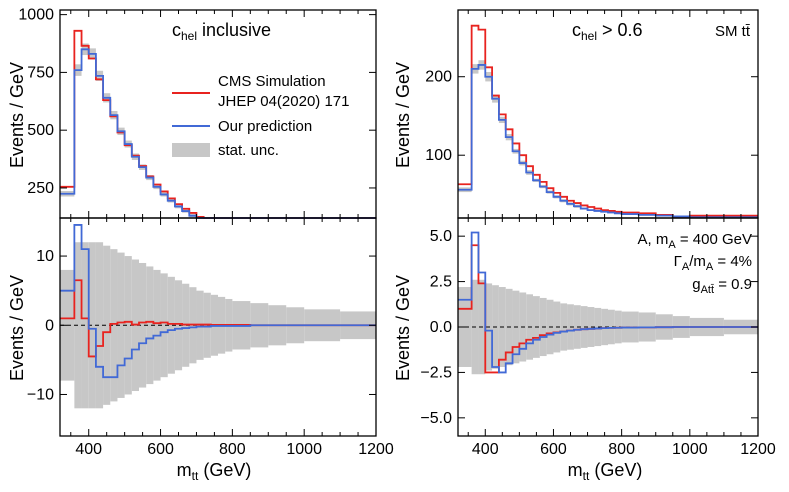 This screenshot has width=789, height=492. Describe the element at coordinates (265, 126) in the screenshot. I see `legend-ours-label: Our prediction` at that location.